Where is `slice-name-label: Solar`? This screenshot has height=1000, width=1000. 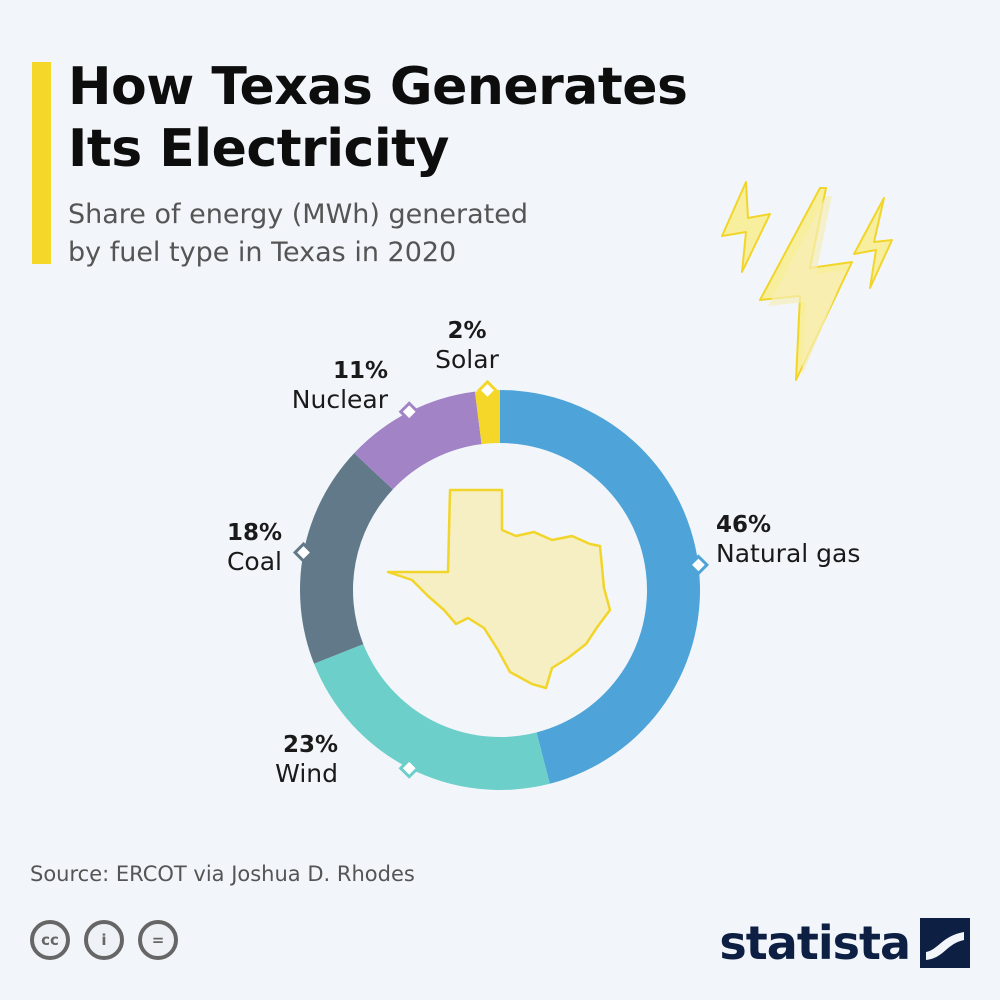
slice-name-label: Solar is located at coordinates (467, 359).